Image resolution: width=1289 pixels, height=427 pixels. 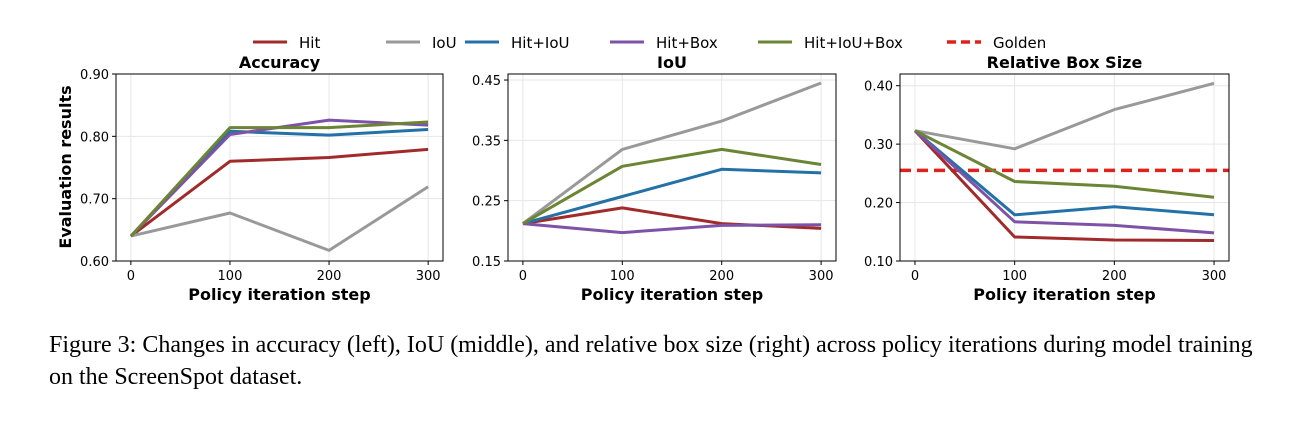 I want to click on legend-label: Hit+IoU+Box, so click(x=853, y=43).